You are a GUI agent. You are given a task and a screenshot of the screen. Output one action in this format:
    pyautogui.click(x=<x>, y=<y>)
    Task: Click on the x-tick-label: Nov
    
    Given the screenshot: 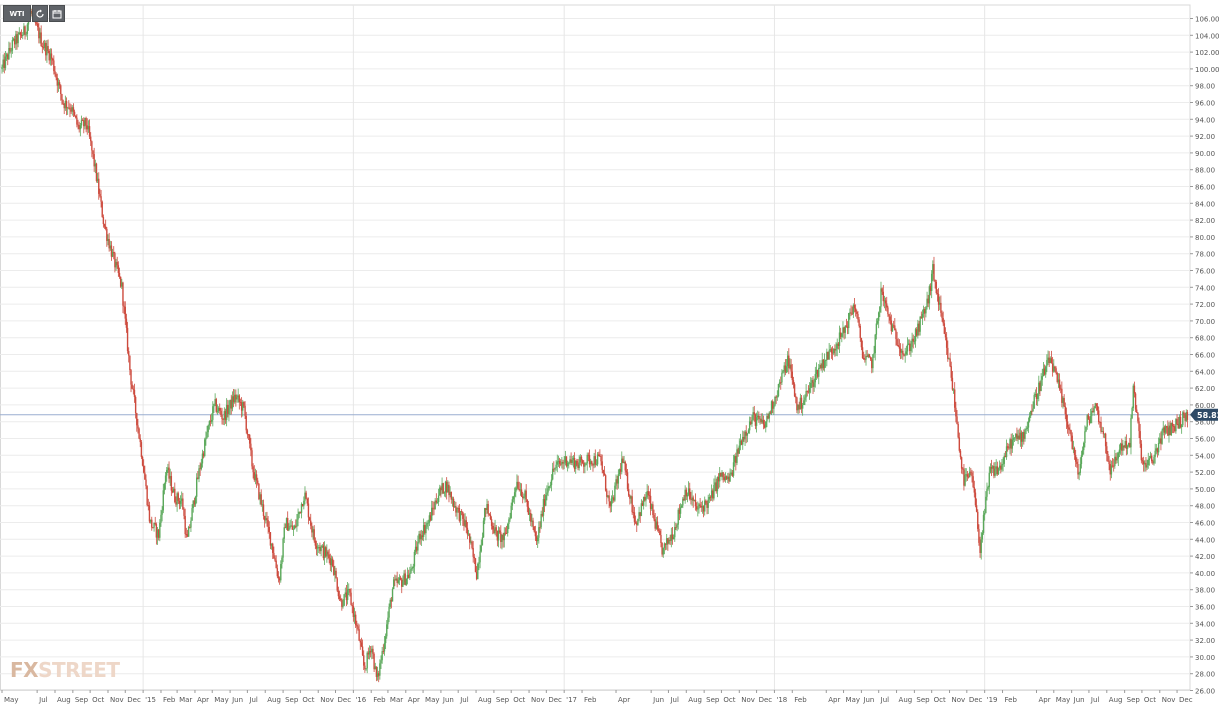 What is the action you would take?
    pyautogui.click(x=117, y=700)
    